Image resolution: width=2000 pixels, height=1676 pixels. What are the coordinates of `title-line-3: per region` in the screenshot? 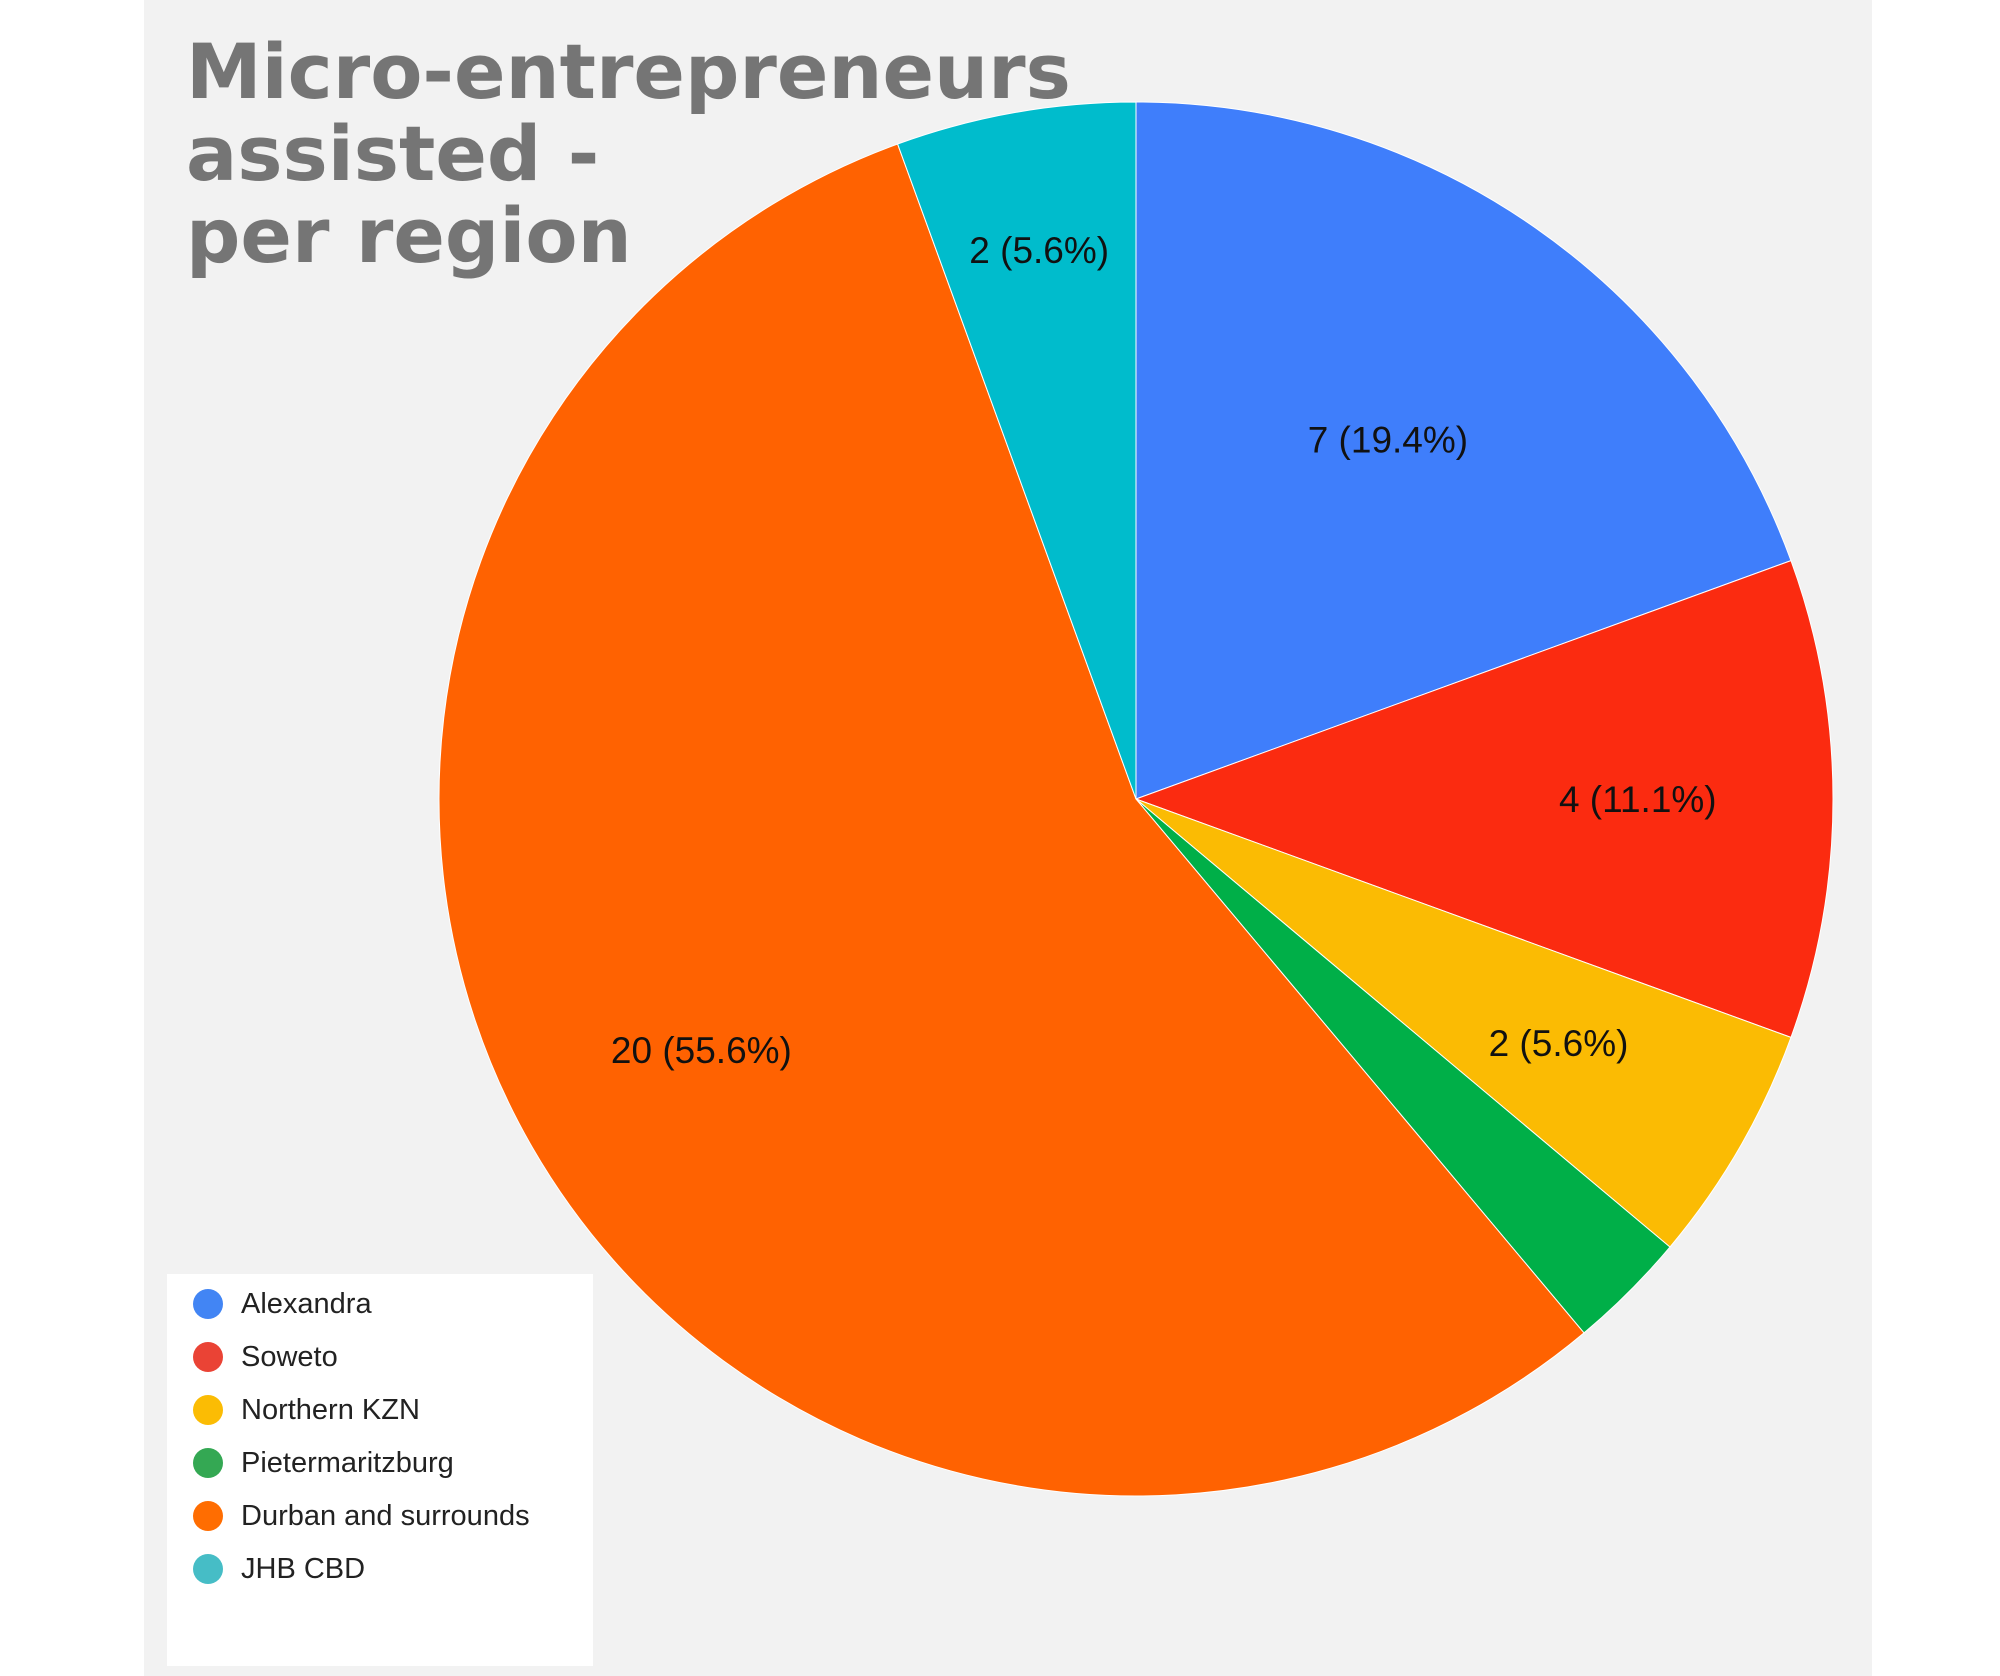 It's located at (409, 235).